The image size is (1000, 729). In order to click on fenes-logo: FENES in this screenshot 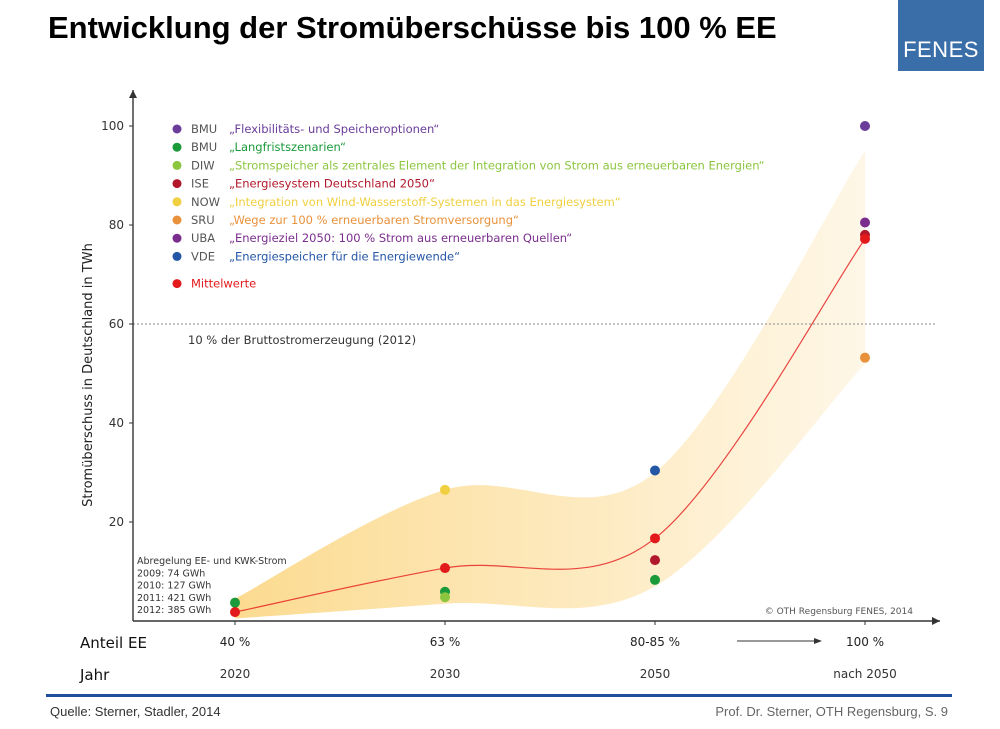, I will do `click(941, 35)`.